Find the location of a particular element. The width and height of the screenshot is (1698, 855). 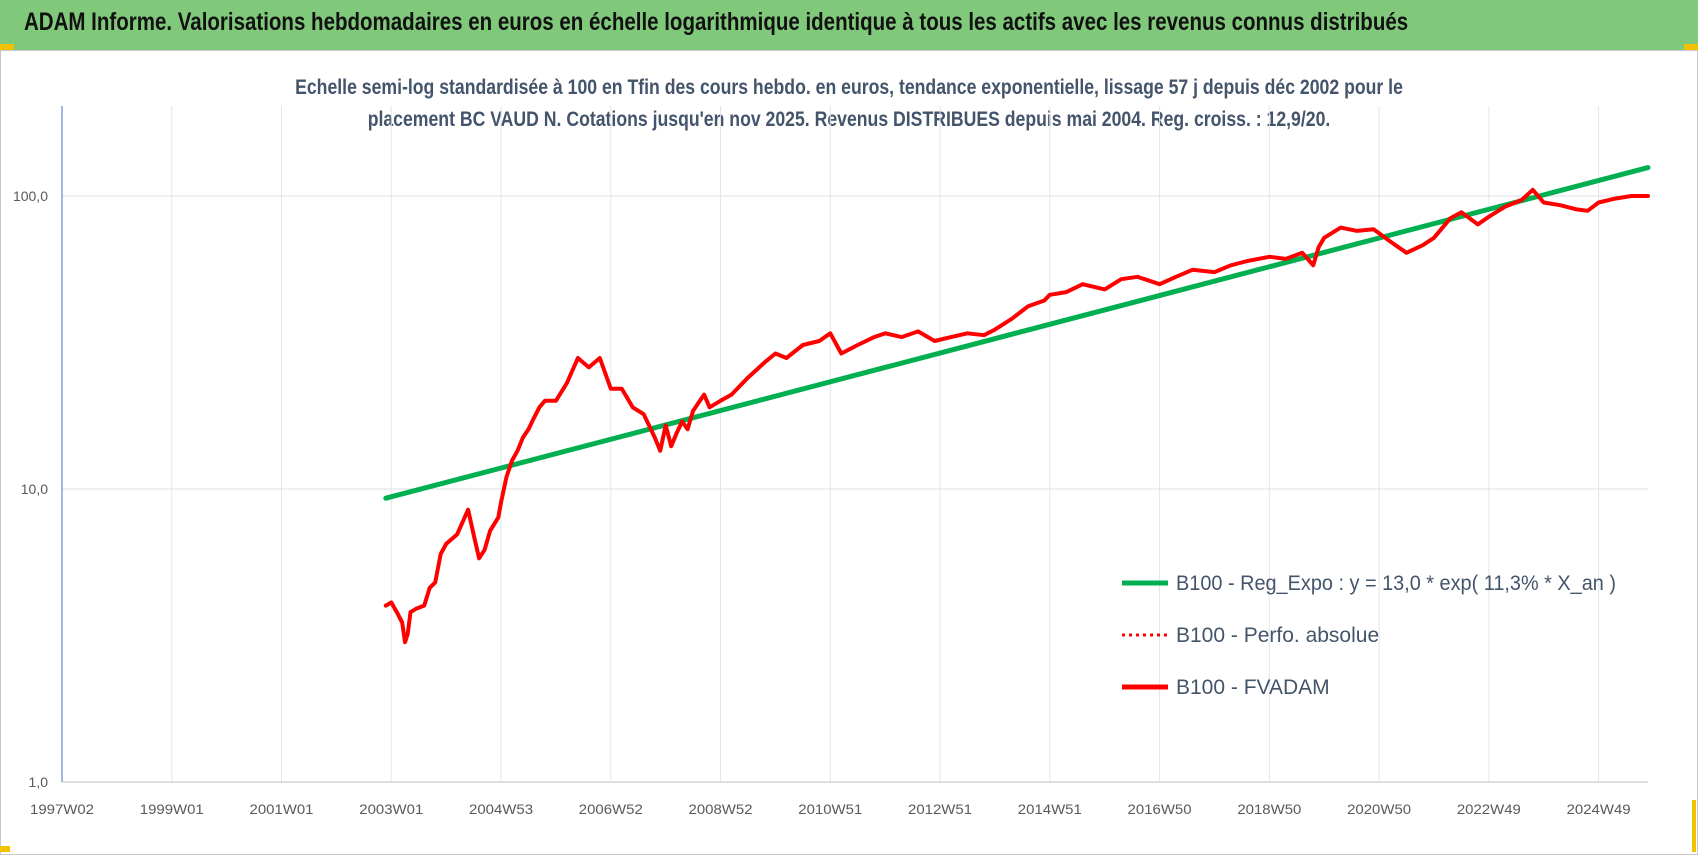

x-tick-label: 2016W50 is located at coordinates (1160, 809).